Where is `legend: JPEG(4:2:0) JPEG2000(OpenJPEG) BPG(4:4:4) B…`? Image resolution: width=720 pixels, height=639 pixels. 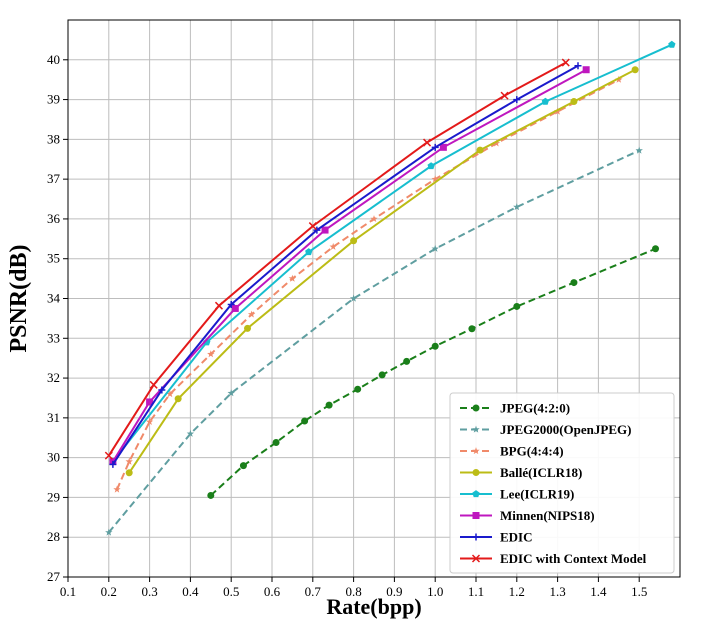 legend: JPEG(4:2:0) JPEG2000(OpenJPEG) BPG(4:4:4) B… is located at coordinates (562, 483).